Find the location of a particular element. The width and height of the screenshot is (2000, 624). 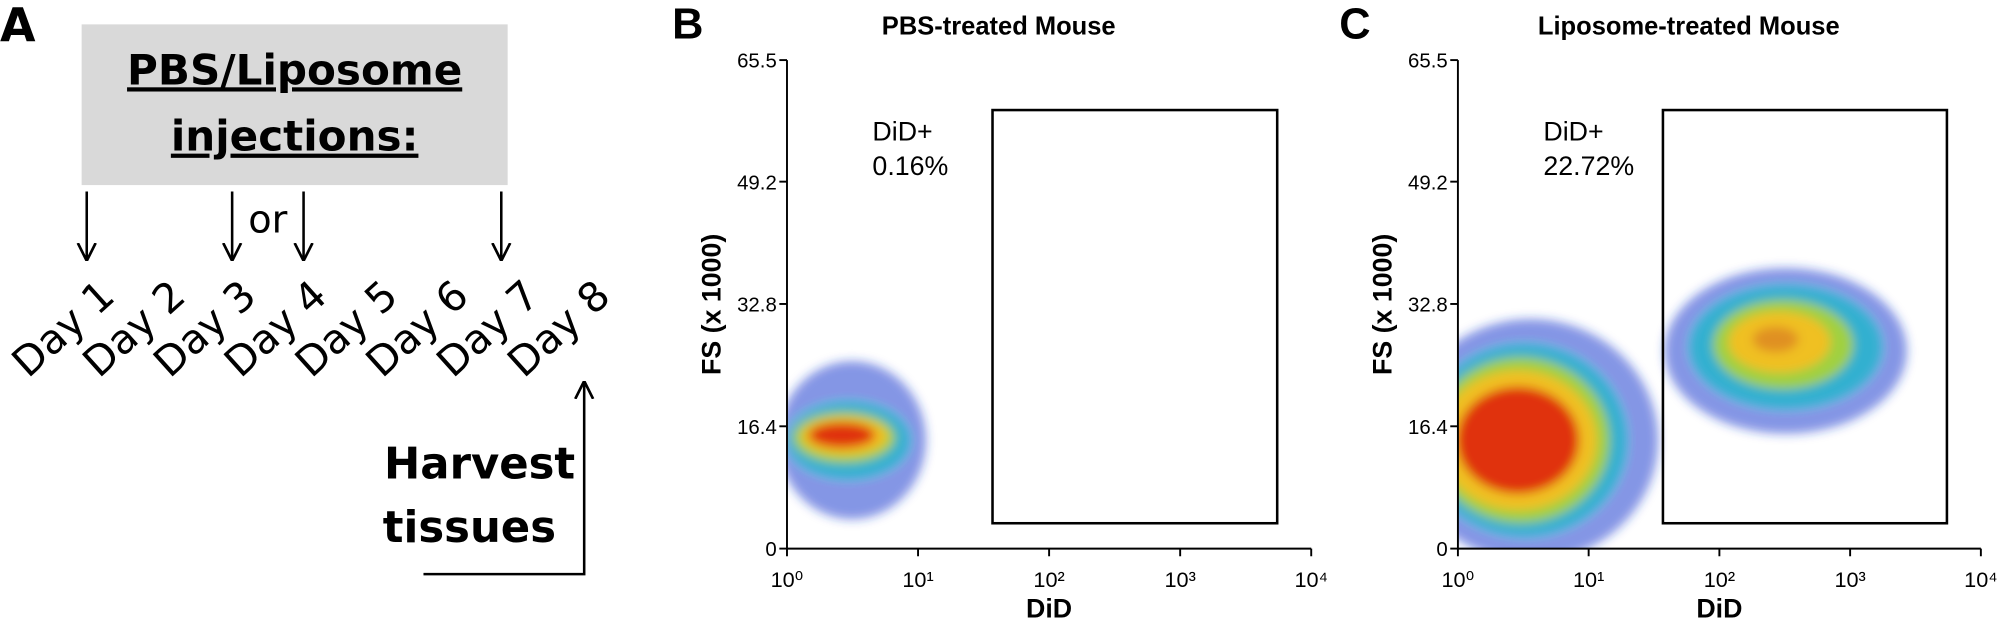

panel-label: C is located at coordinates (1354, 24).